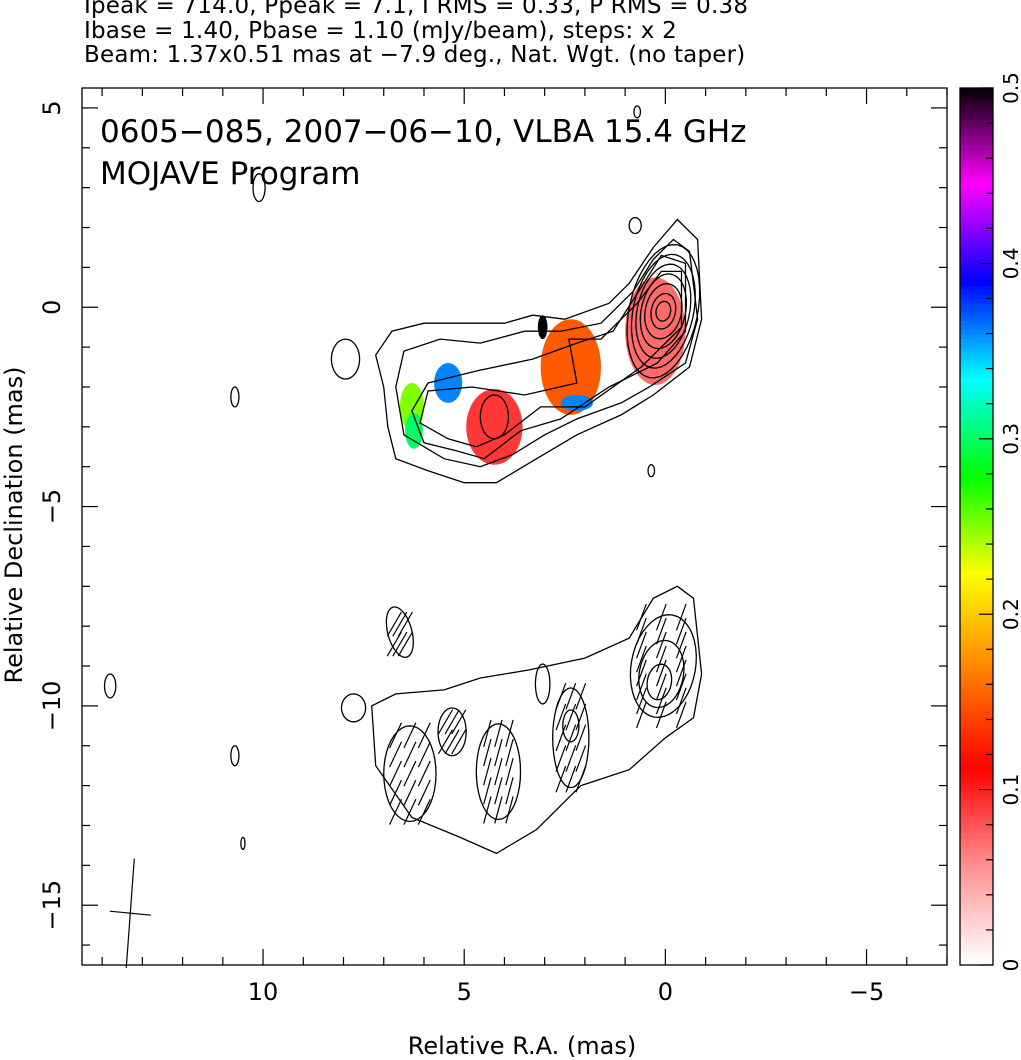 The width and height of the screenshot is (1021, 1060). Describe the element at coordinates (52, 706) in the screenshot. I see `y-tick-label: −10` at that location.